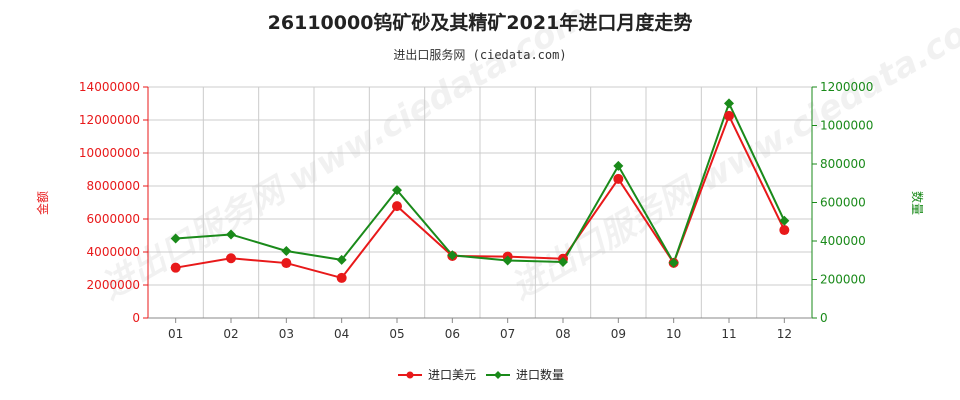  Describe the element at coordinates (480, 55) in the screenshot. I see `chart-subtitle: 进出口服务网 (ciedata.com)` at that location.